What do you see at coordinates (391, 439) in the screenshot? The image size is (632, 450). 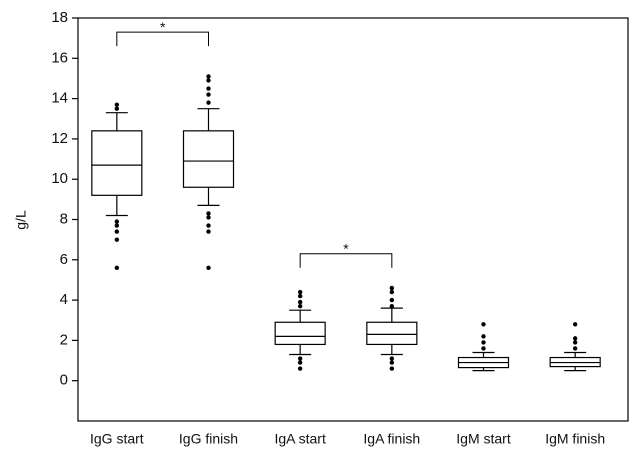 I see `x-tick-label: IgA finish` at bounding box center [391, 439].